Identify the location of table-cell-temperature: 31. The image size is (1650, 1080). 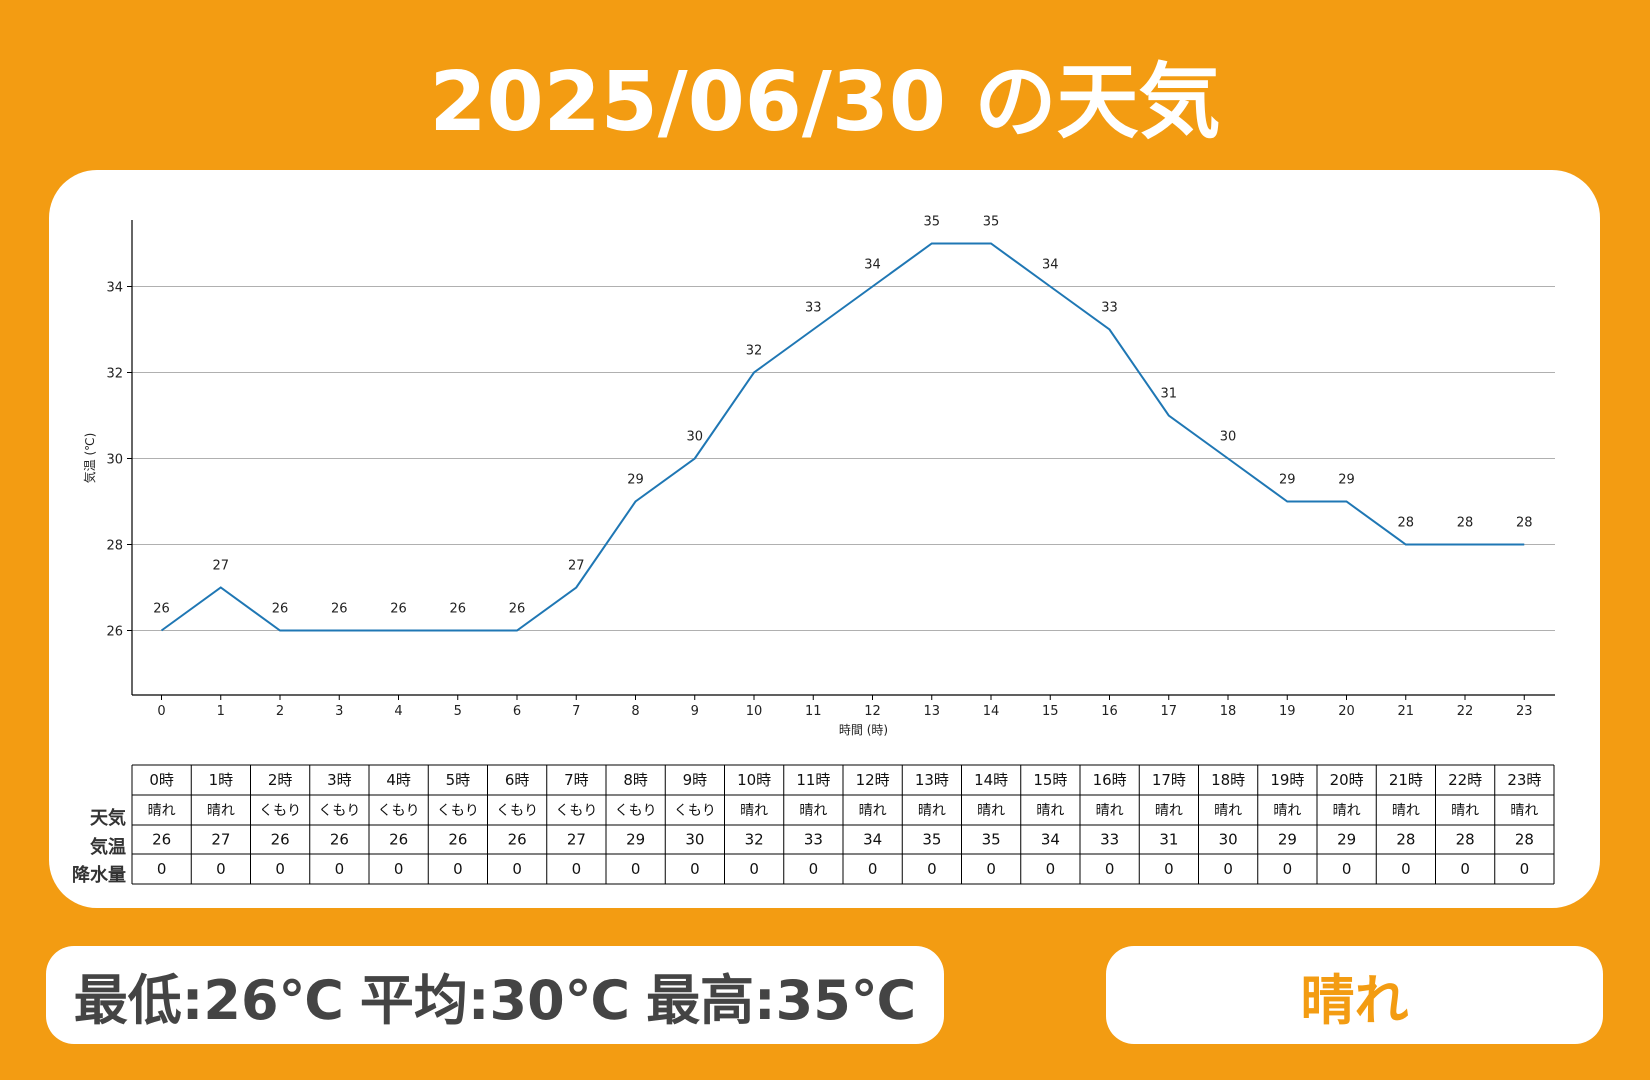
(1168, 840).